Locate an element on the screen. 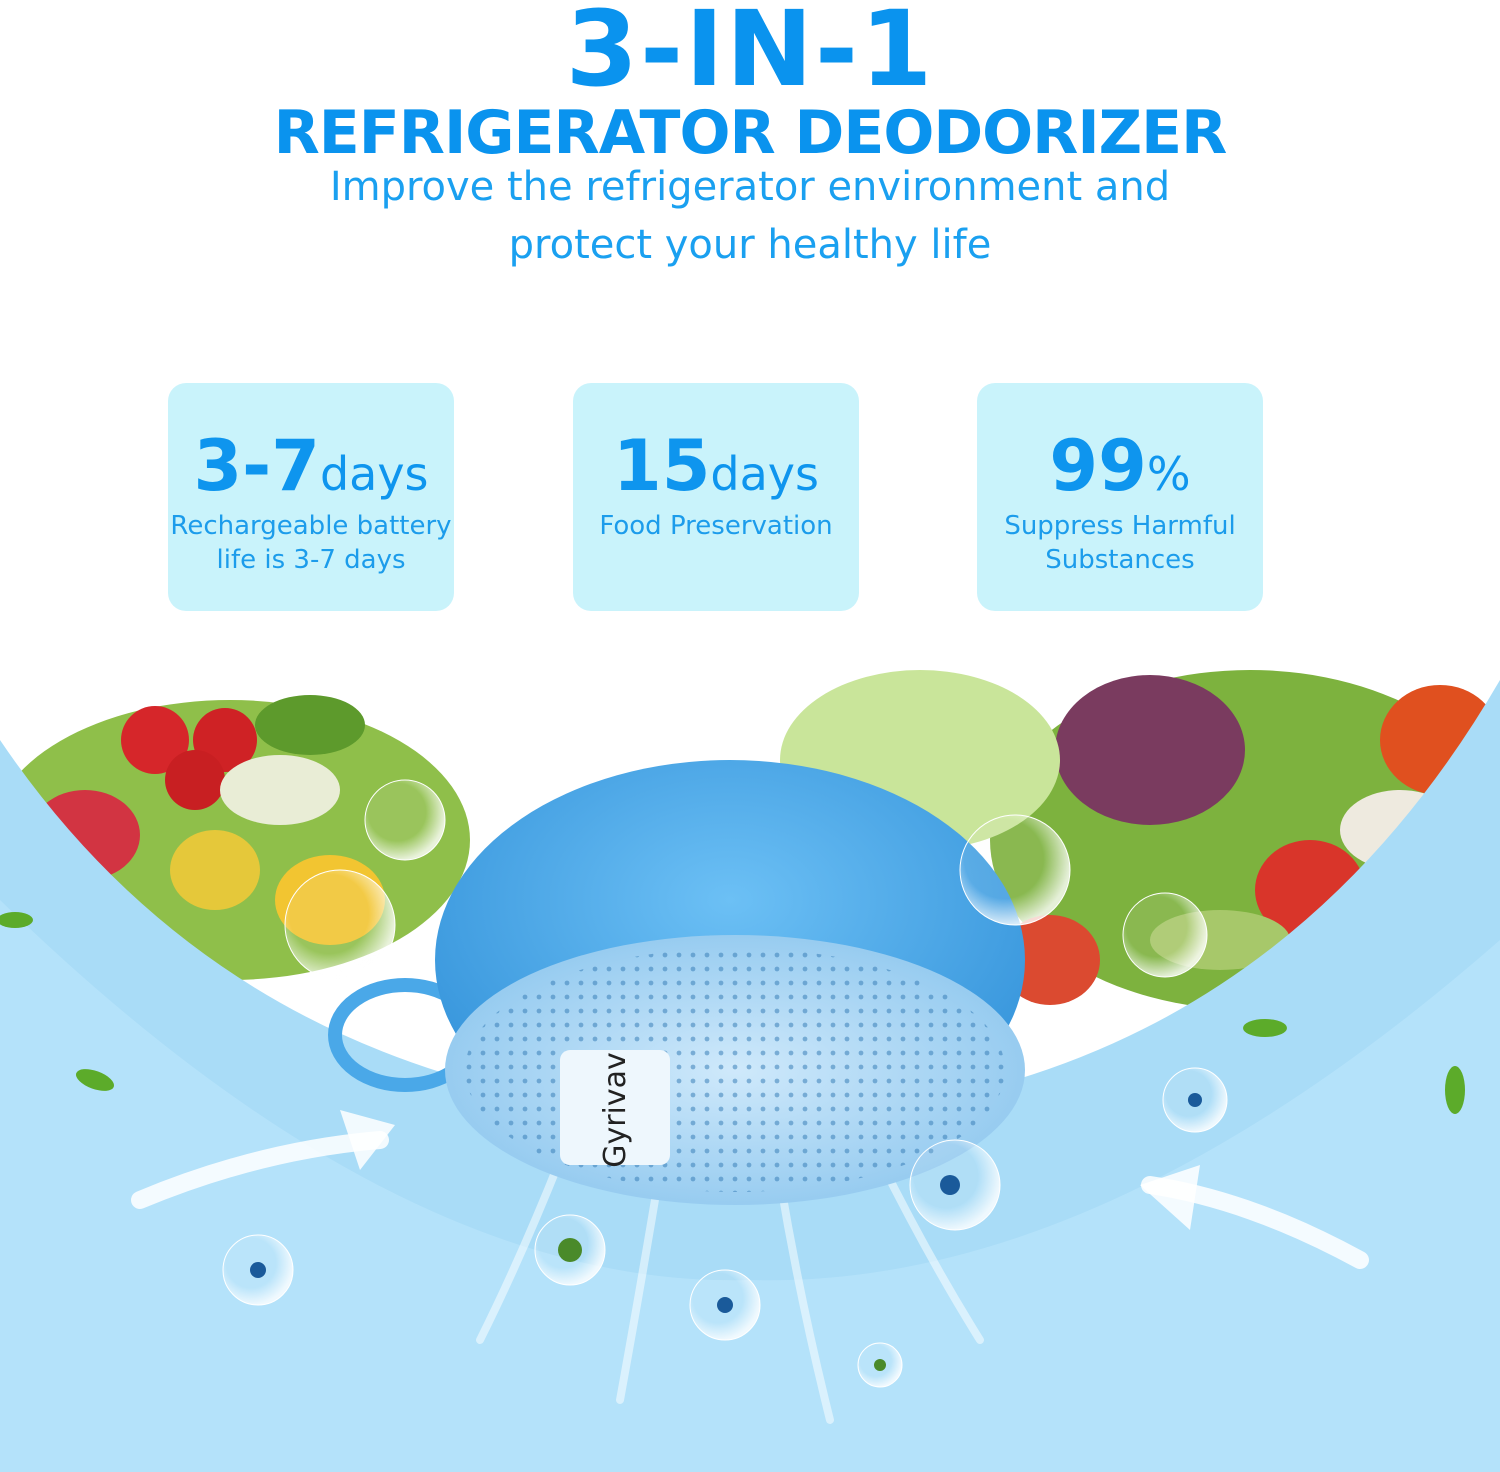 This screenshot has height=1472, width=1500. feature-card-preservation: 15days Food Preservation is located at coordinates (716, 497).